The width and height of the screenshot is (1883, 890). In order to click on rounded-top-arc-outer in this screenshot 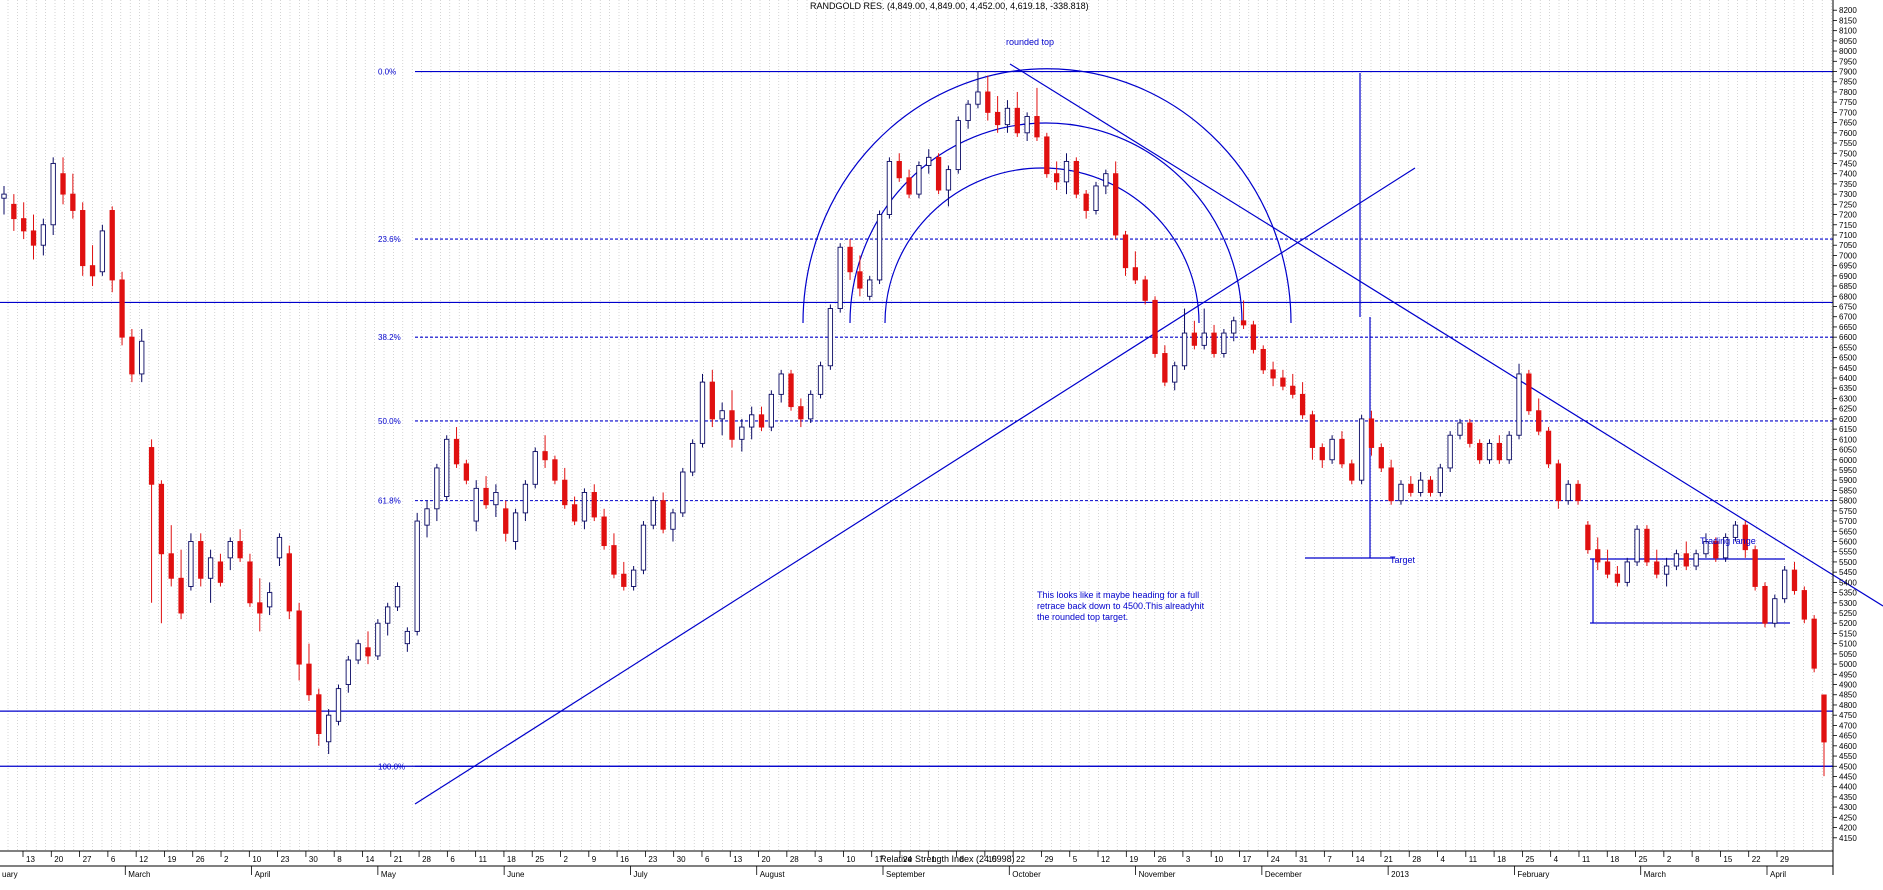, I will do `click(1047, 196)`.